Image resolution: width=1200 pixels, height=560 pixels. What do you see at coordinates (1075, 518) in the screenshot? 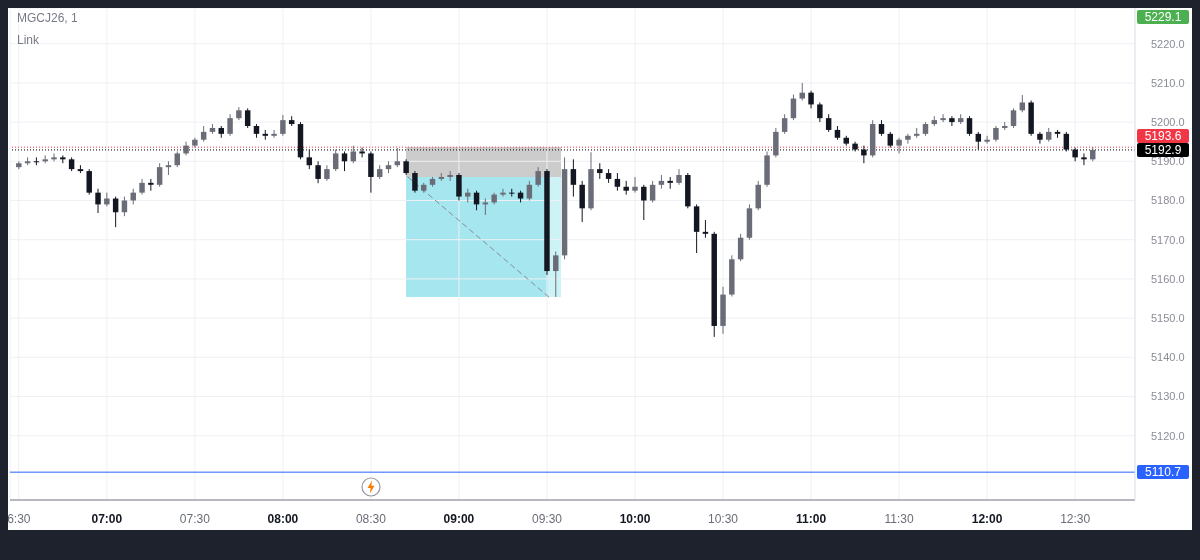
I see `x-tick-label: 12:30` at bounding box center [1075, 518].